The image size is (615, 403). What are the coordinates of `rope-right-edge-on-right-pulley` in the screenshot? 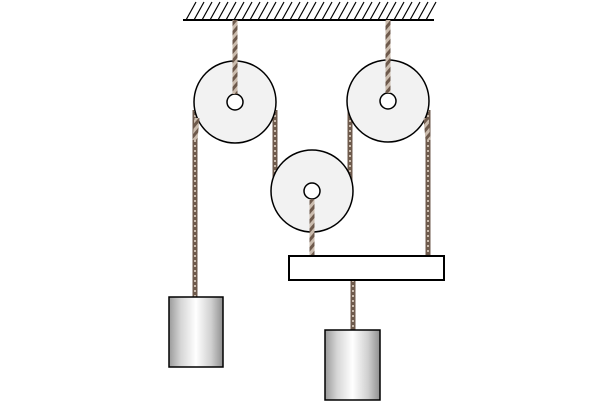 It's located at (427, 129).